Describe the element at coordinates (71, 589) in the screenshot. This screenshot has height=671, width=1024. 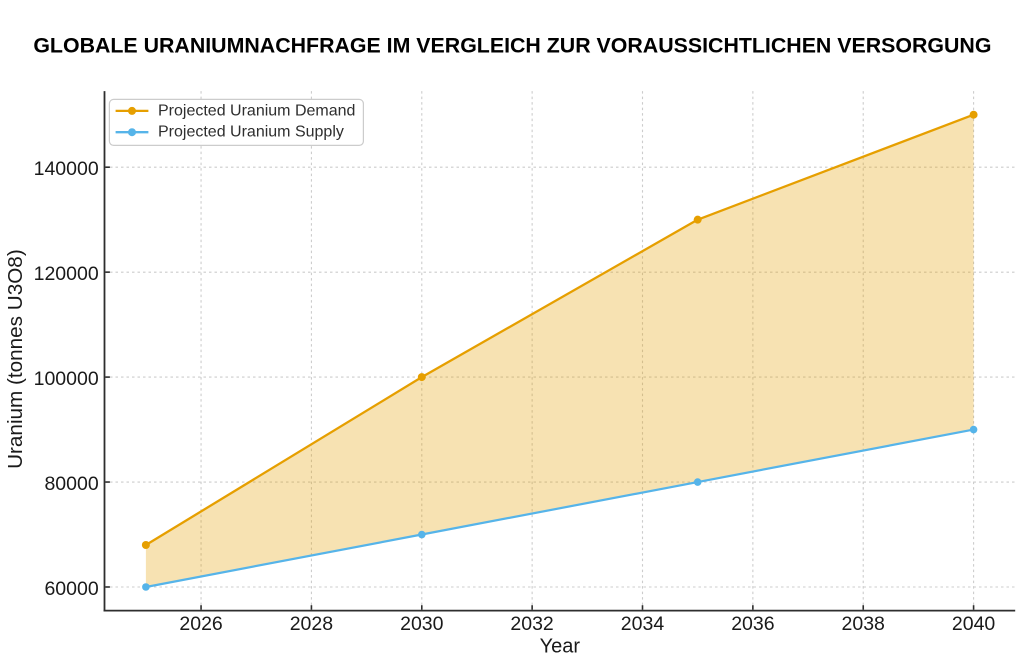
I see `svg-text: 60000` at that location.